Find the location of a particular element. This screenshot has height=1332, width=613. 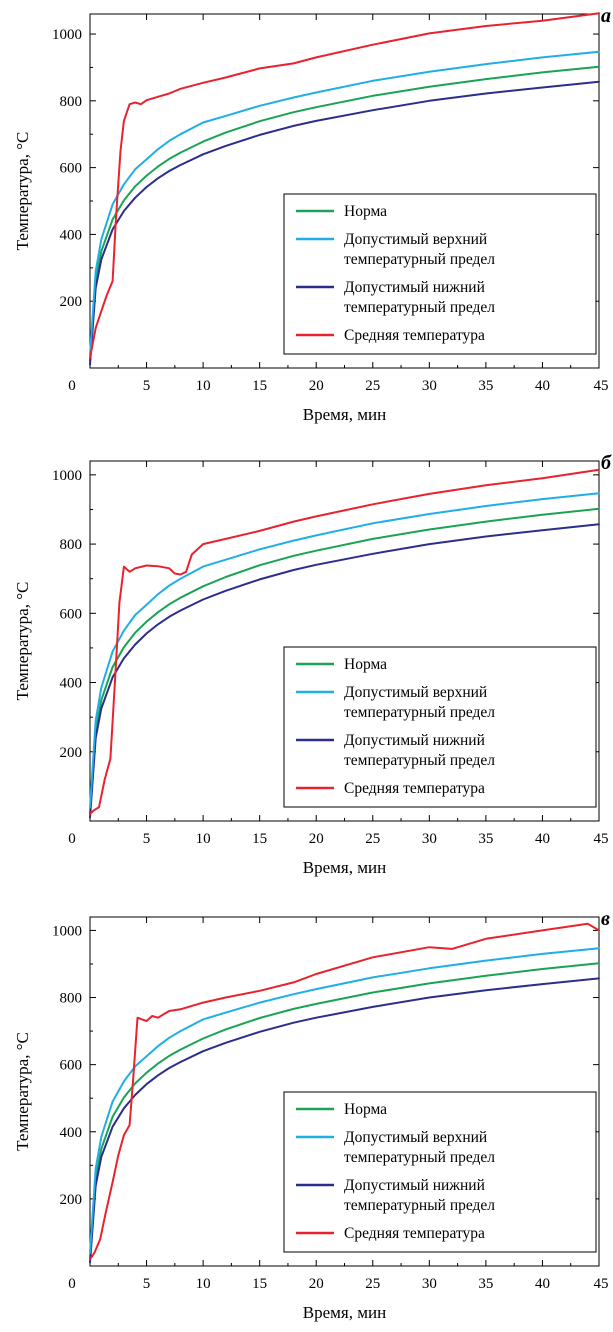

panel-label: а is located at coordinates (606, 16).